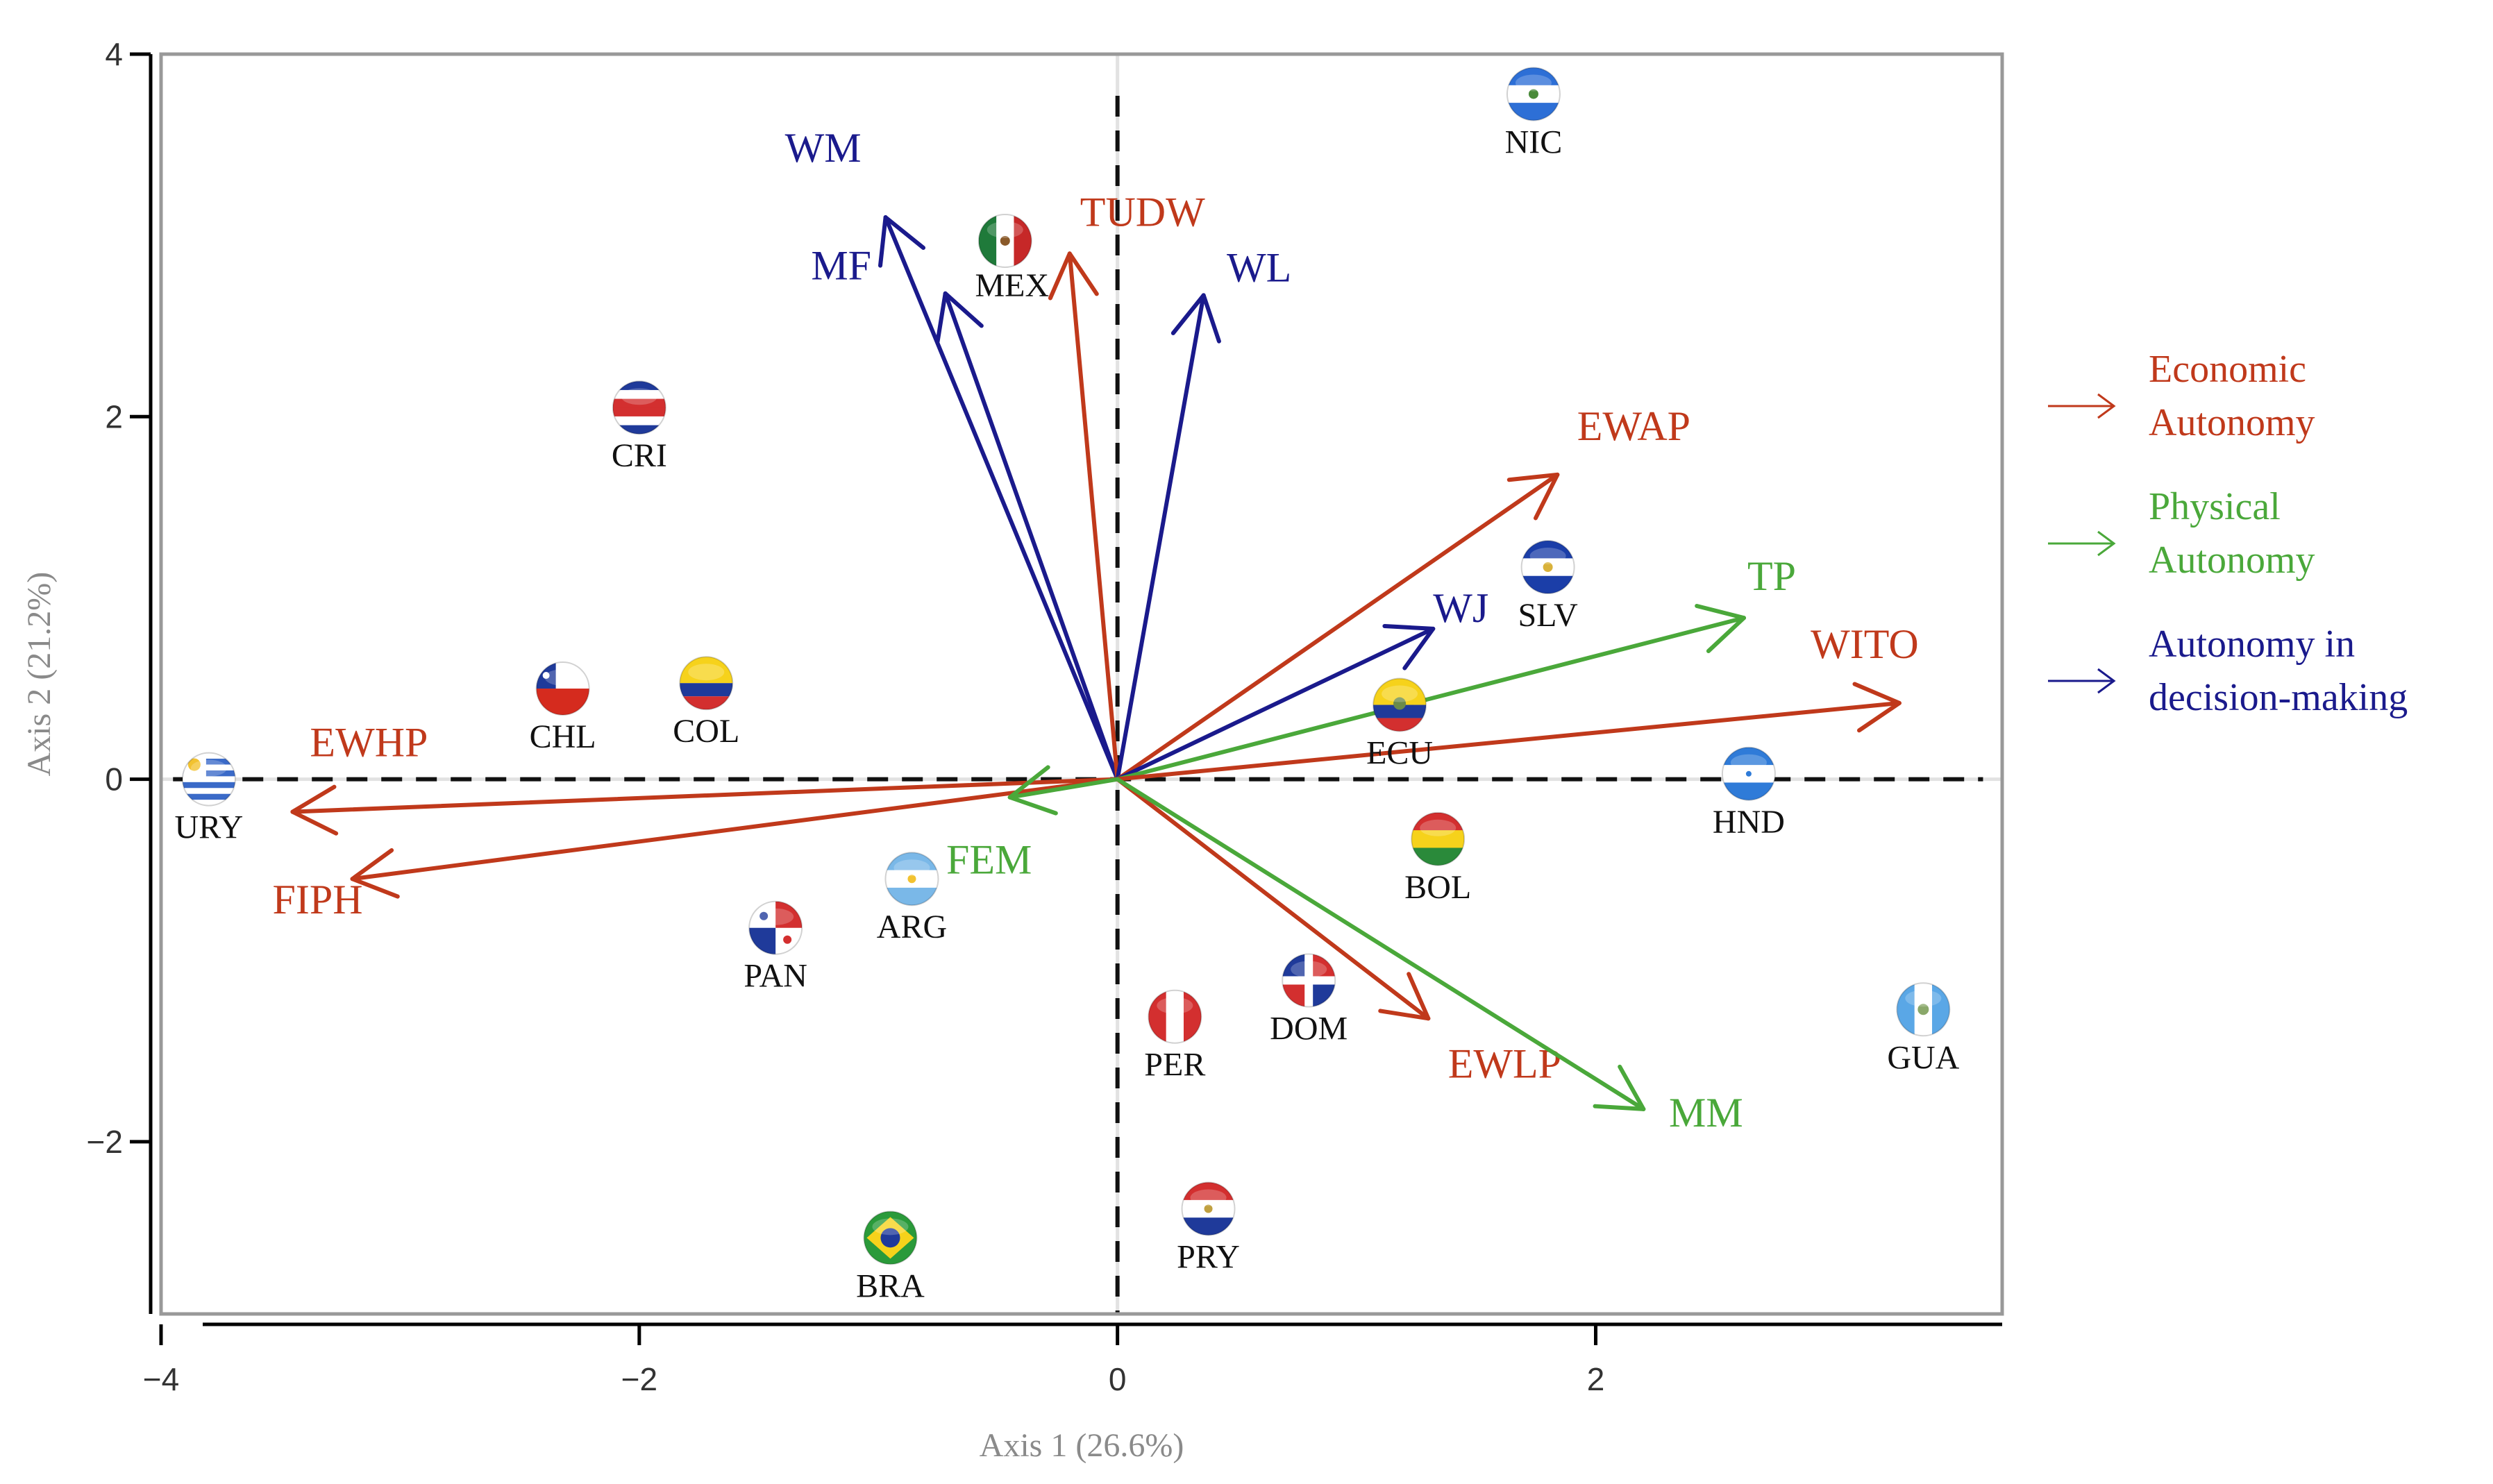  What do you see at coordinates (1865, 644) in the screenshot?
I see `vector-label: WITO` at bounding box center [1865, 644].